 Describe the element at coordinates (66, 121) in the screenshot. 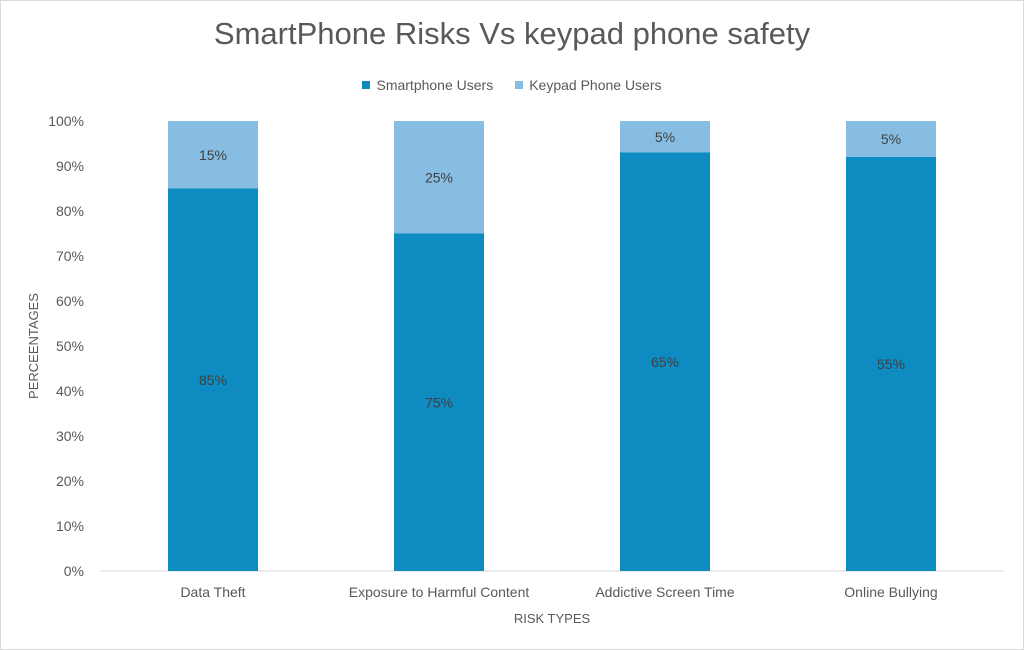

I see `y-tick-label: 100%` at that location.